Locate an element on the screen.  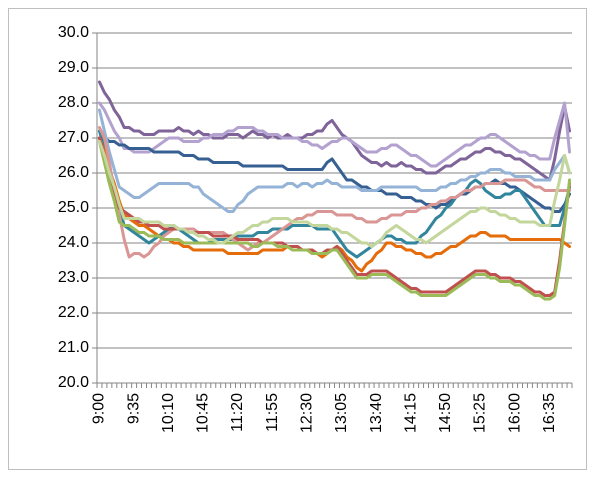
series-line is located at coordinates (334, 134).